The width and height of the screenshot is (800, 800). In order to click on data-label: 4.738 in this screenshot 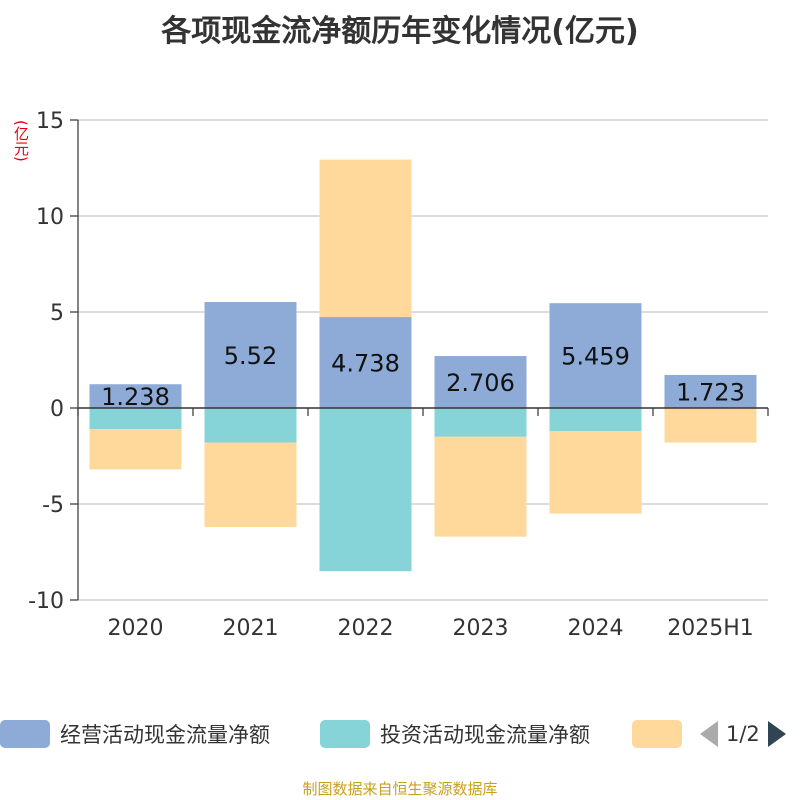, I will do `click(365, 364)`.